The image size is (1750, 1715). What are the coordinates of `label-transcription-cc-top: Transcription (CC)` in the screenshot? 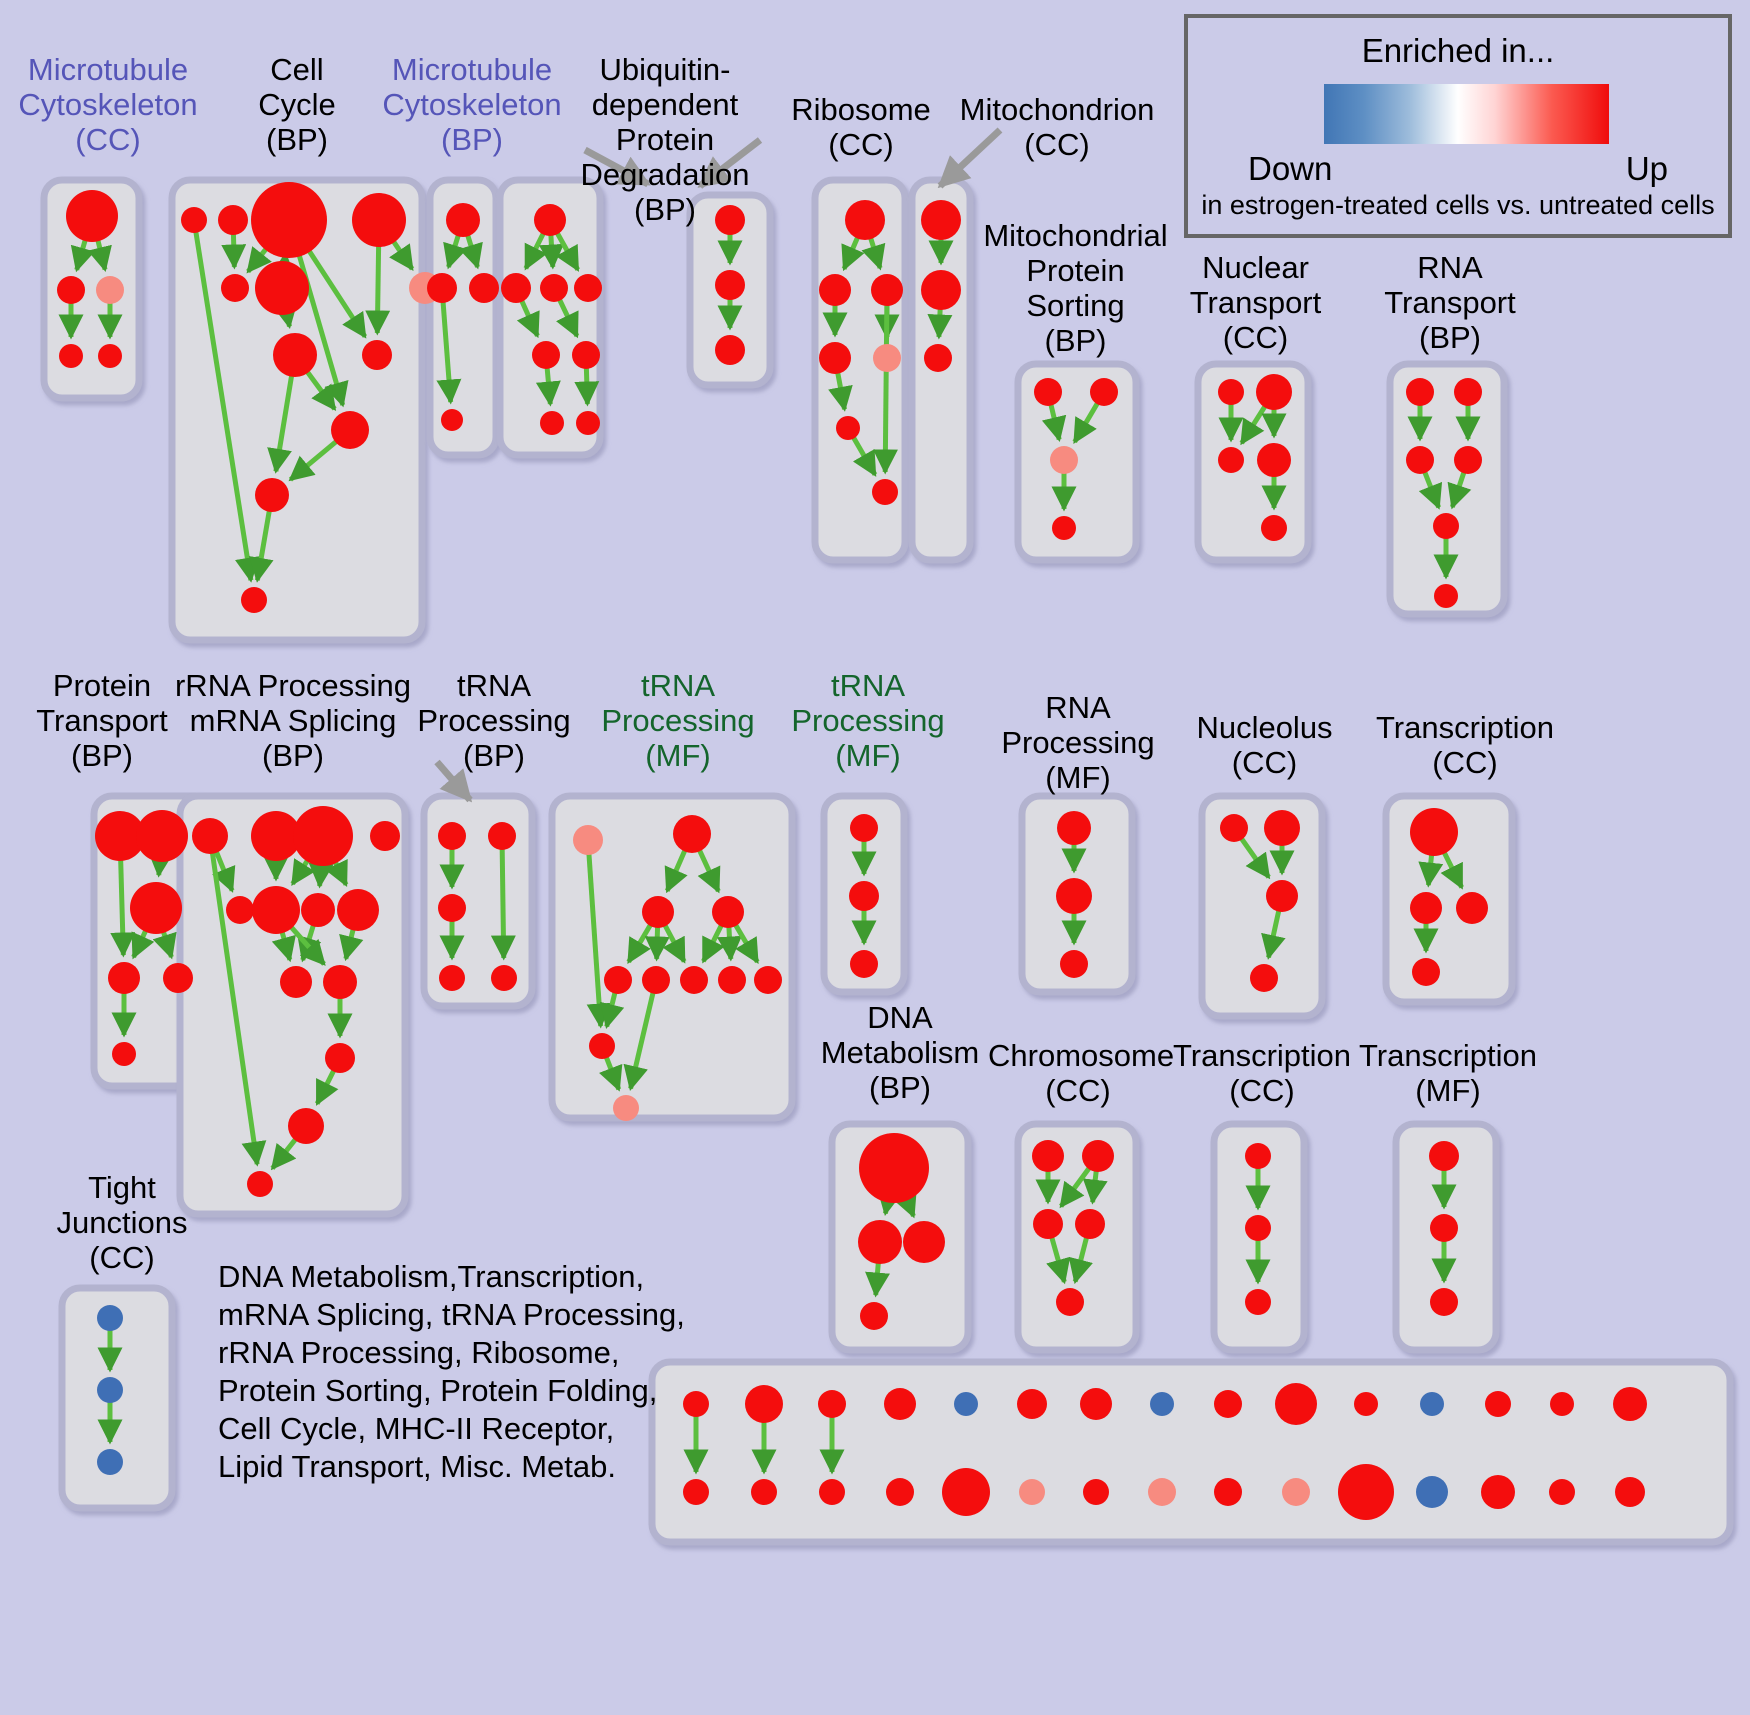 It's located at (1465, 745).